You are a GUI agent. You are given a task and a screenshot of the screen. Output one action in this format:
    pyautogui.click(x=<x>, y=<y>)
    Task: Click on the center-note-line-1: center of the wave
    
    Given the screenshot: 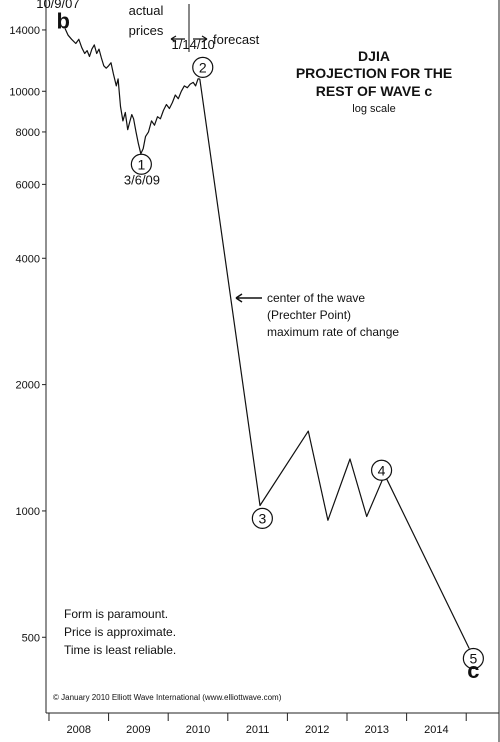 What is the action you would take?
    pyautogui.click(x=316, y=298)
    